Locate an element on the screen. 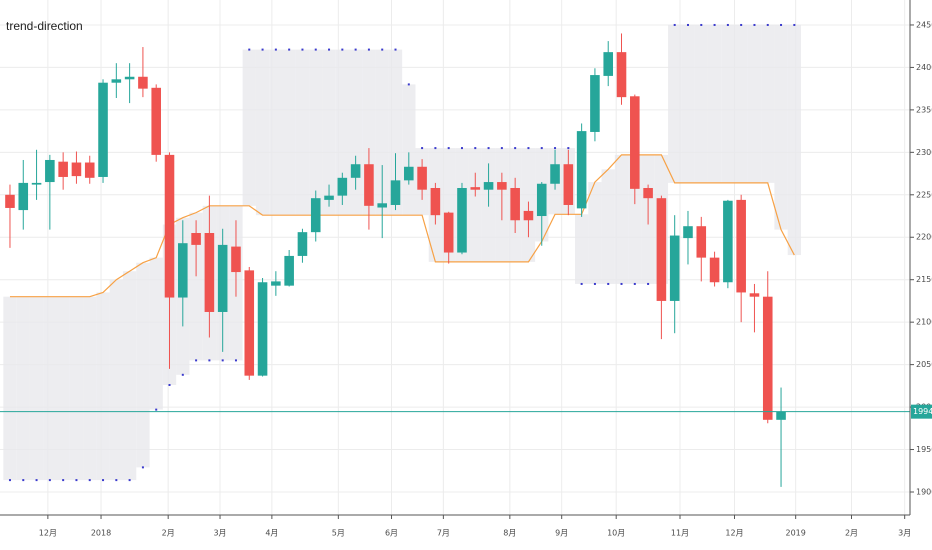 The height and width of the screenshot is (550, 932). last-price-label: 19946 is located at coordinates (922, 411).